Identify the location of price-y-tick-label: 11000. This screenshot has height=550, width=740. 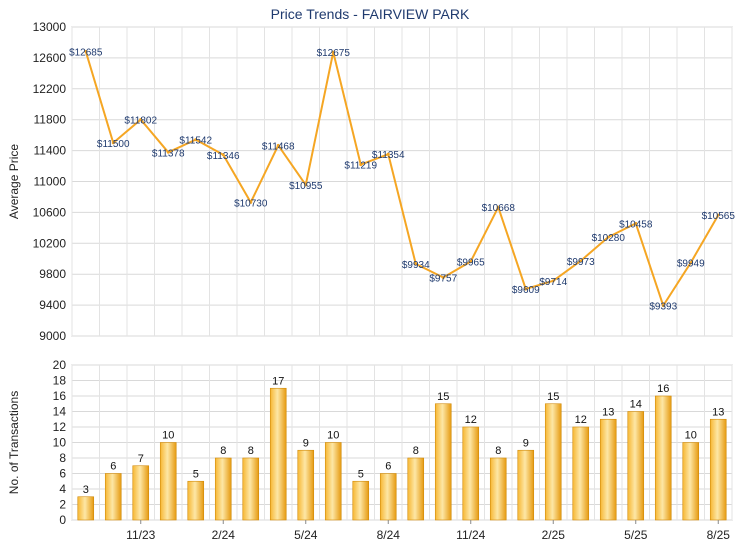
(50, 182).